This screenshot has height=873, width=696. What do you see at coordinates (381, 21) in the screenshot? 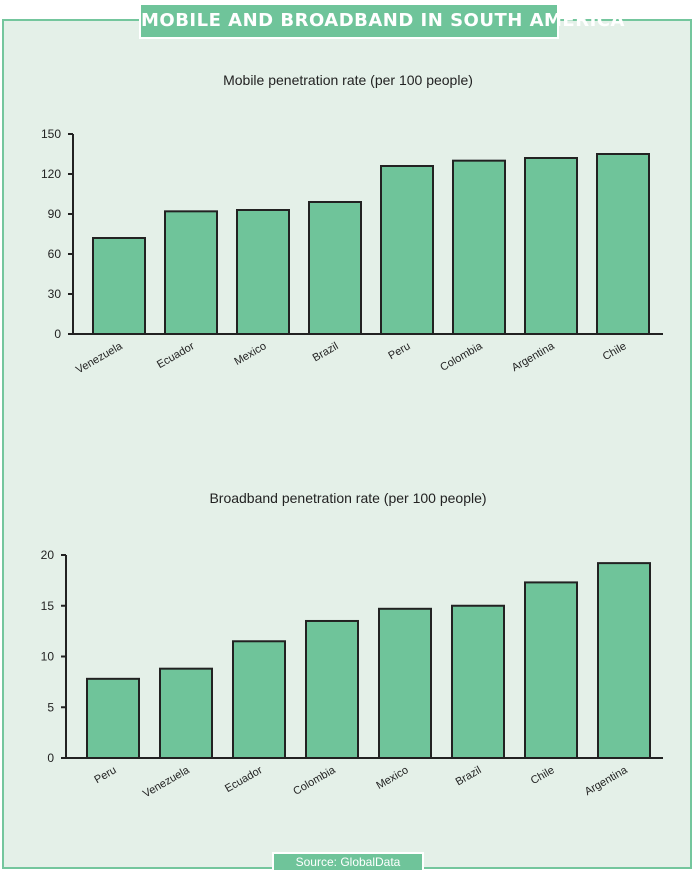
I see `page-title: MOBILE AND BROADBAND IN SOUTH AMERICA` at bounding box center [381, 21].